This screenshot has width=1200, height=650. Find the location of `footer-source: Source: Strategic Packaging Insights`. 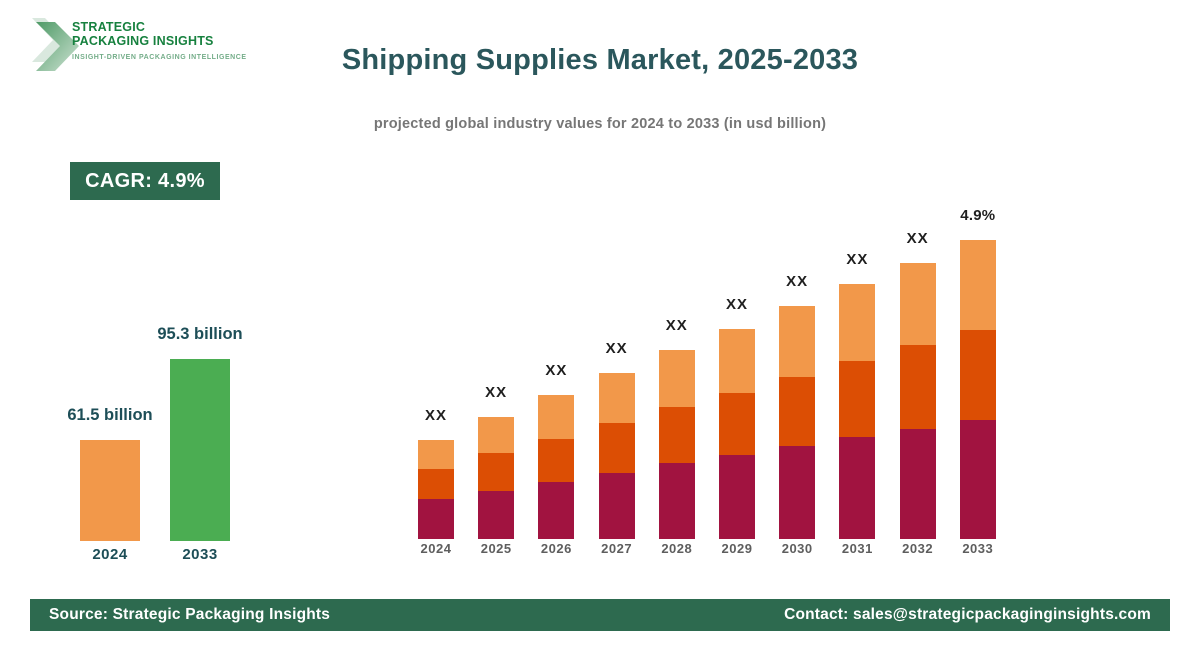

footer-source: Source: Strategic Packaging Insights is located at coordinates (190, 614).